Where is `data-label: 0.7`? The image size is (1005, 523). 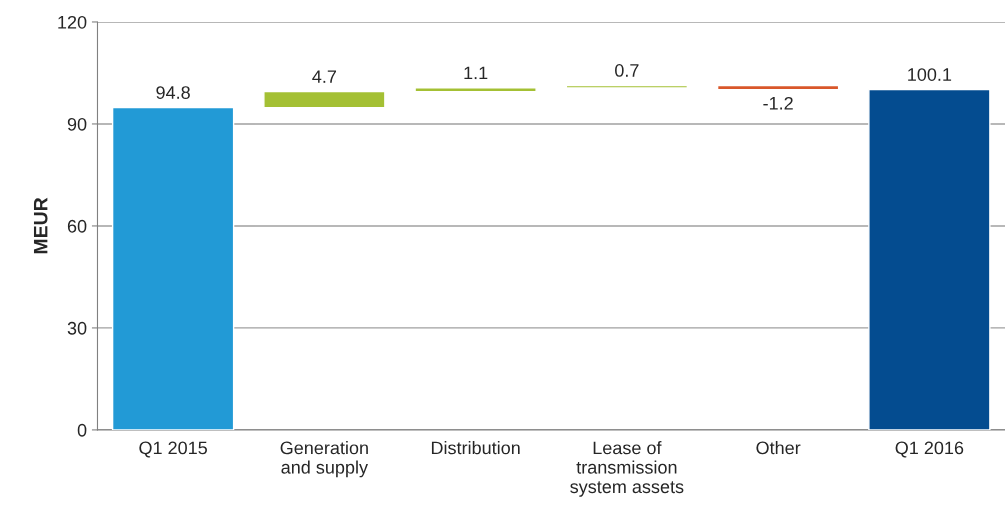 data-label: 0.7 is located at coordinates (627, 70).